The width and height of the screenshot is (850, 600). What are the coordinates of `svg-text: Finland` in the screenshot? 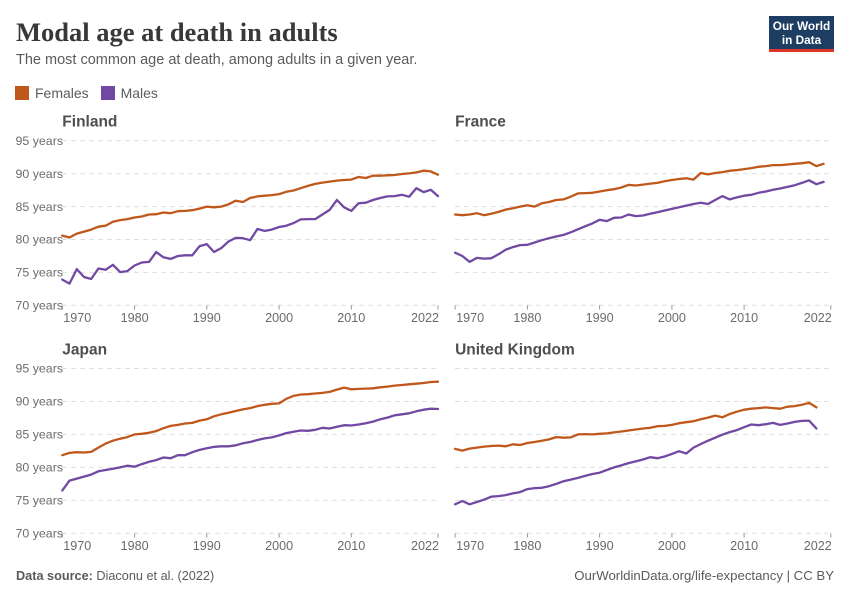 It's located at (89, 122).